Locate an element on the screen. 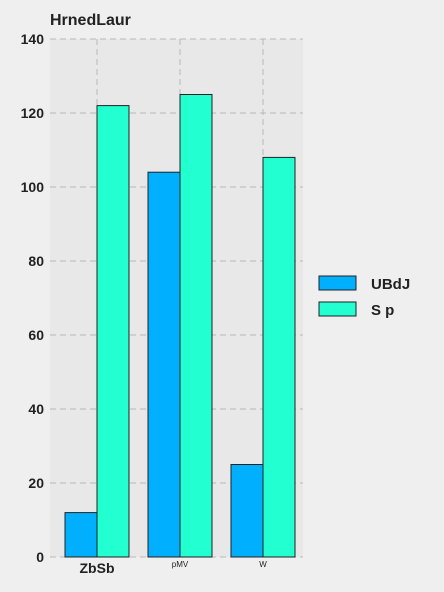 Image resolution: width=444 pixels, height=592 pixels. chart-title: HrnedLaur is located at coordinates (90, 20).